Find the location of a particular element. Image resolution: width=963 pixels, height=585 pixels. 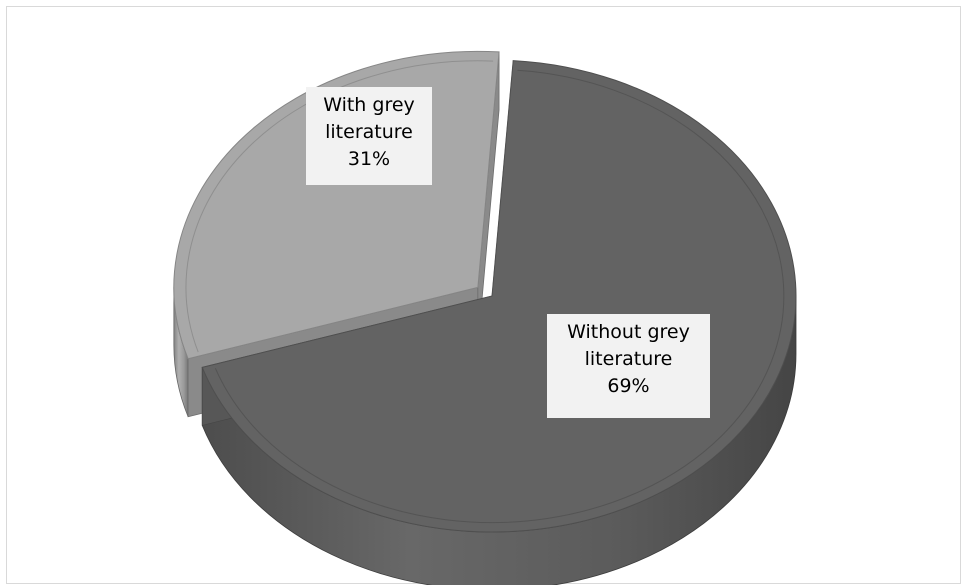

slice-label-with-percent: 31% is located at coordinates (369, 159).